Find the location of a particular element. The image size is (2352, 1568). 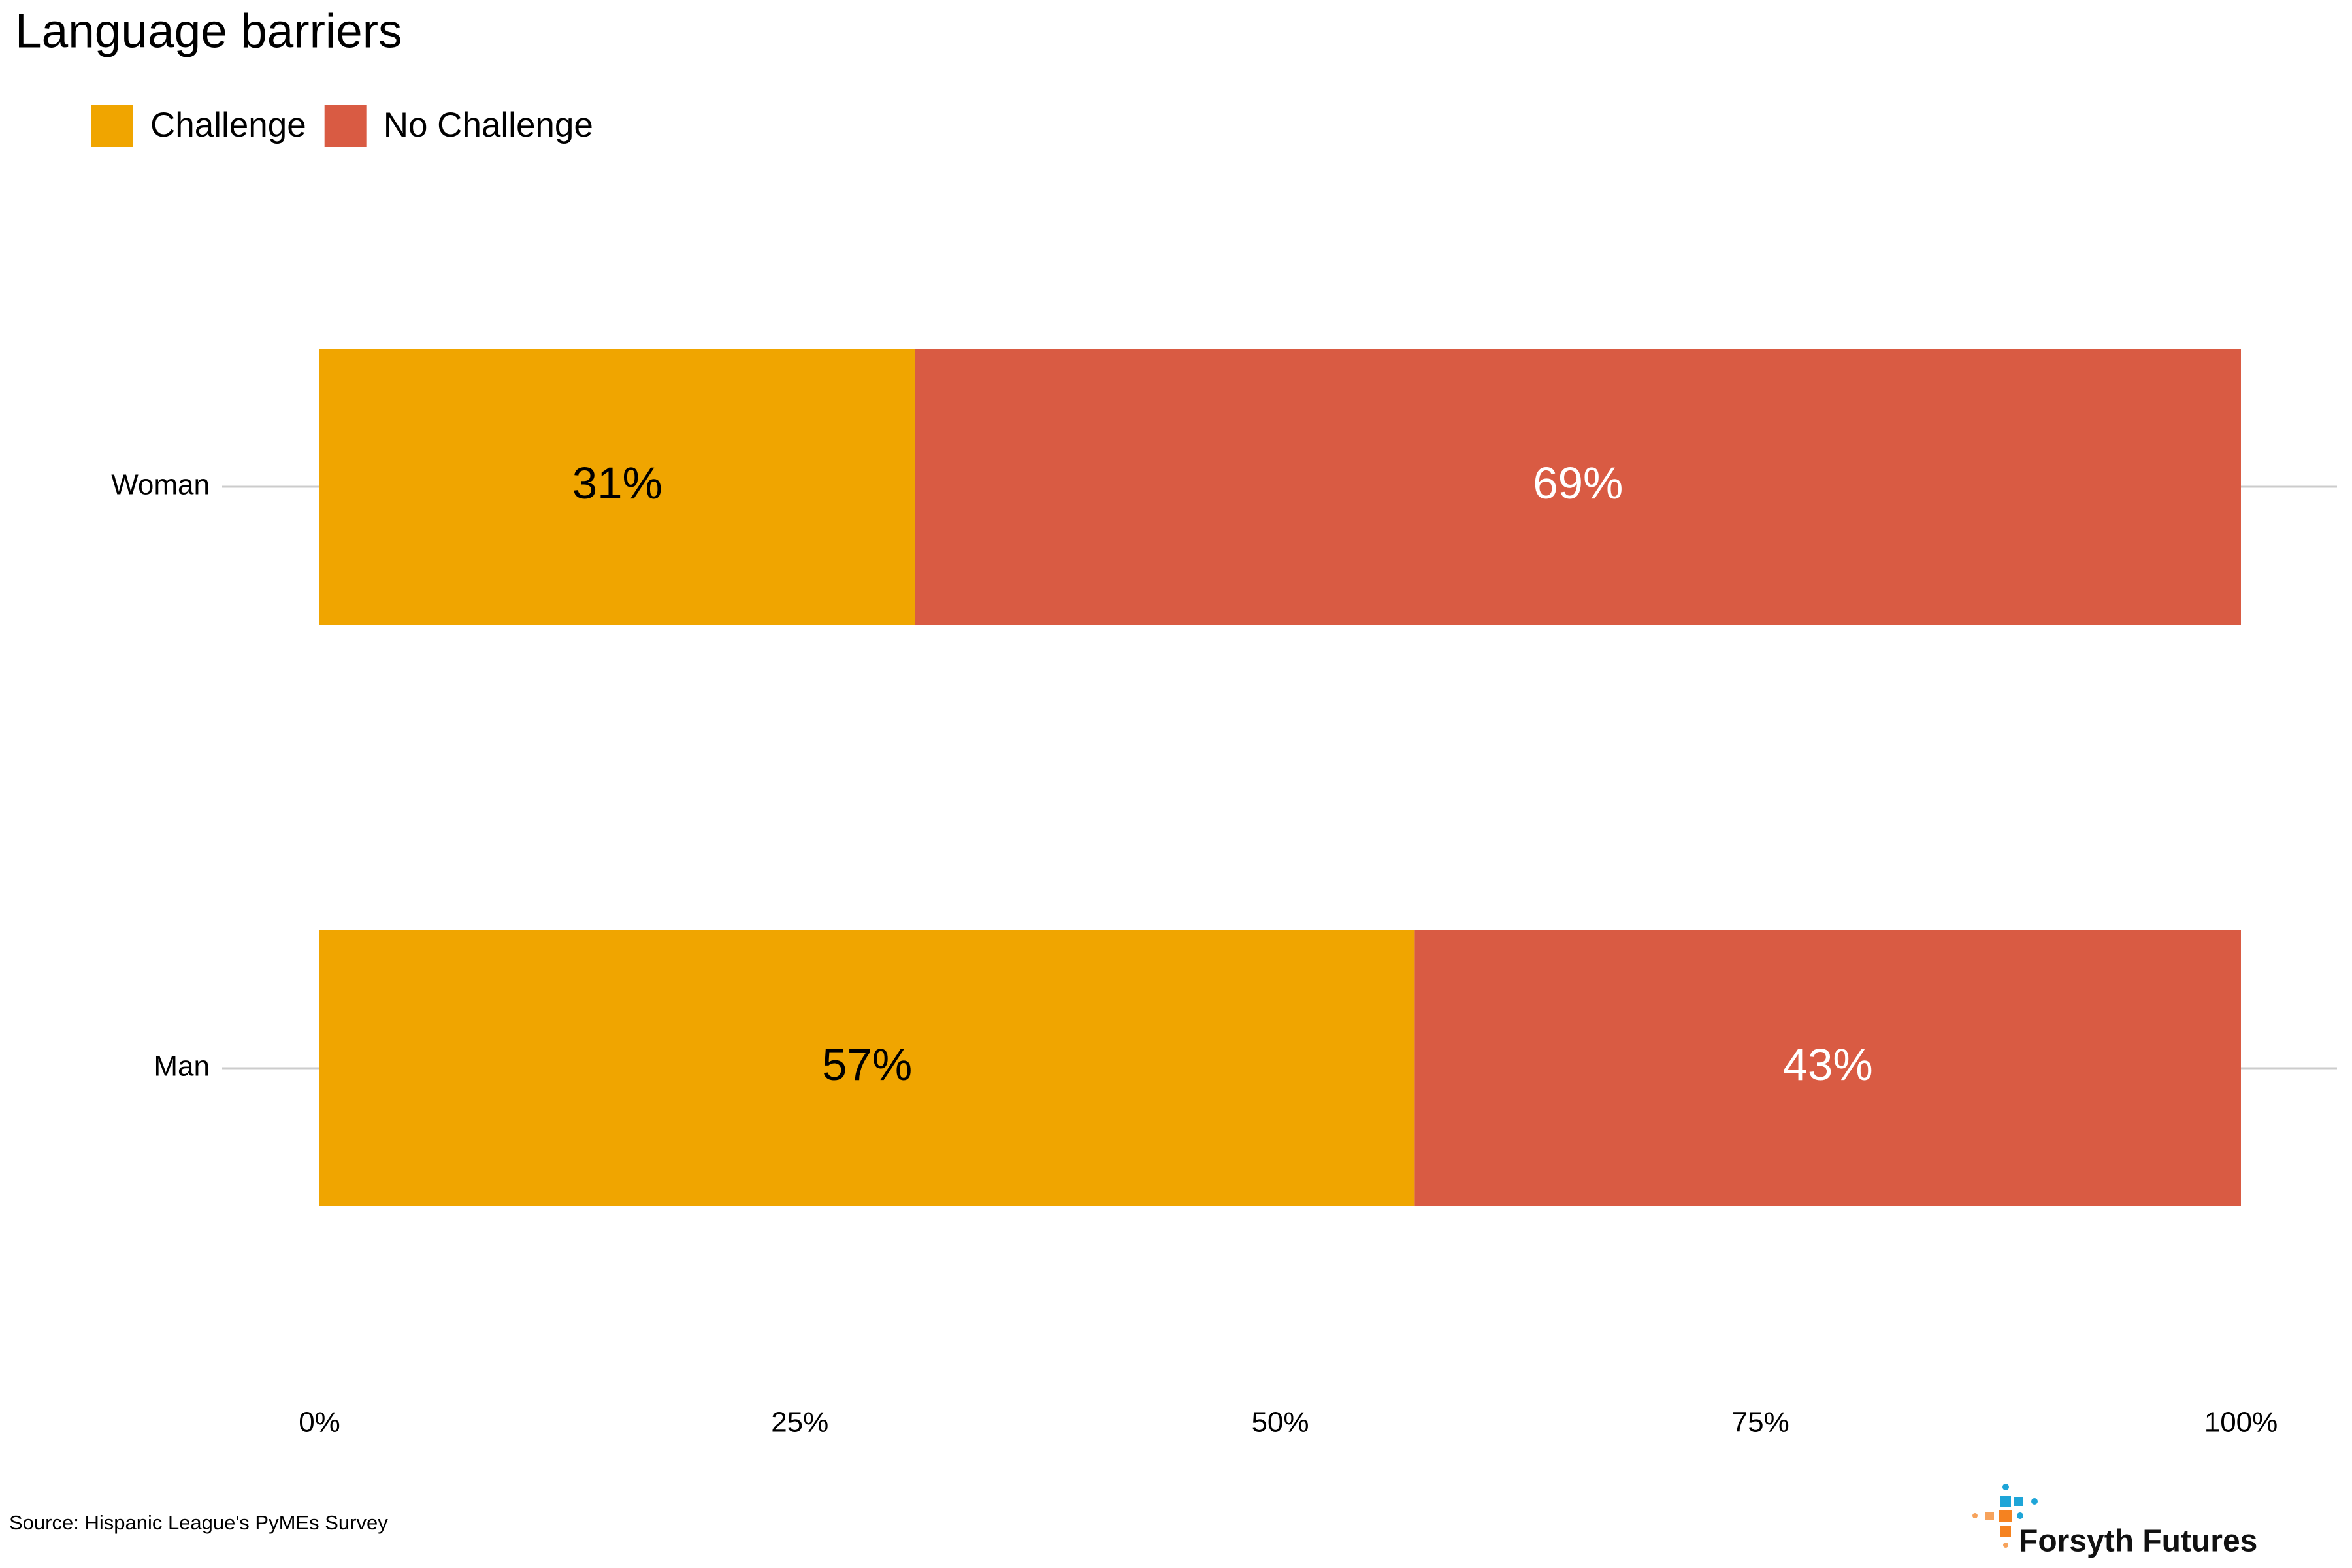

value-label: 69% is located at coordinates (1578, 483).